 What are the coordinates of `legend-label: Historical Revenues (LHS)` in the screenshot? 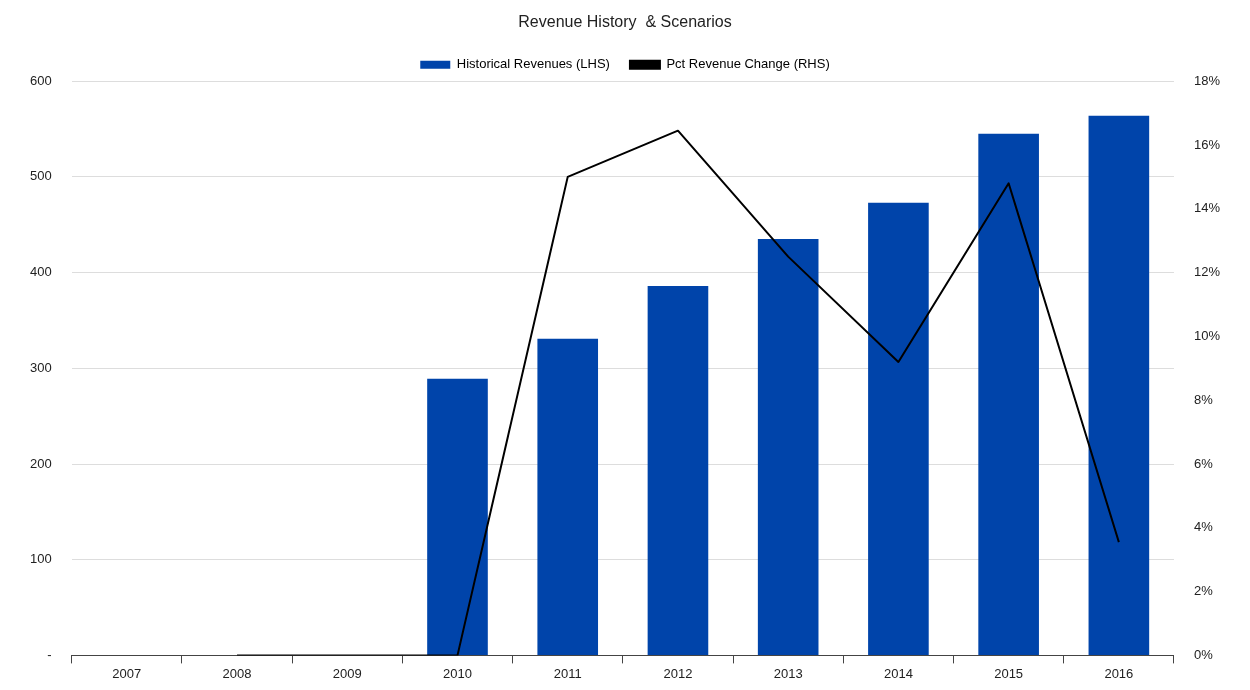 It's located at (533, 64).